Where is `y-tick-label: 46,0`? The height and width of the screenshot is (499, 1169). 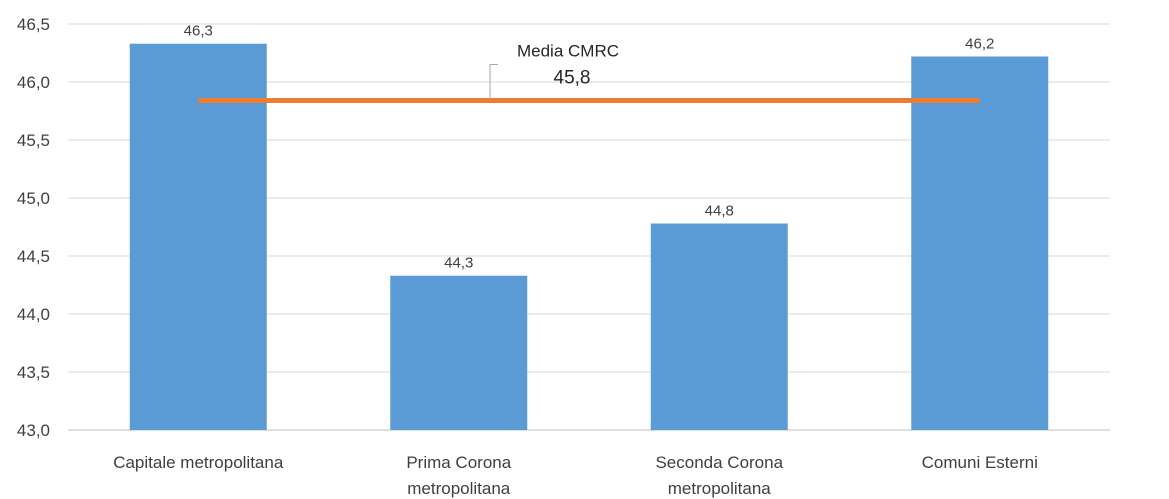
y-tick-label: 46,0 is located at coordinates (33, 82).